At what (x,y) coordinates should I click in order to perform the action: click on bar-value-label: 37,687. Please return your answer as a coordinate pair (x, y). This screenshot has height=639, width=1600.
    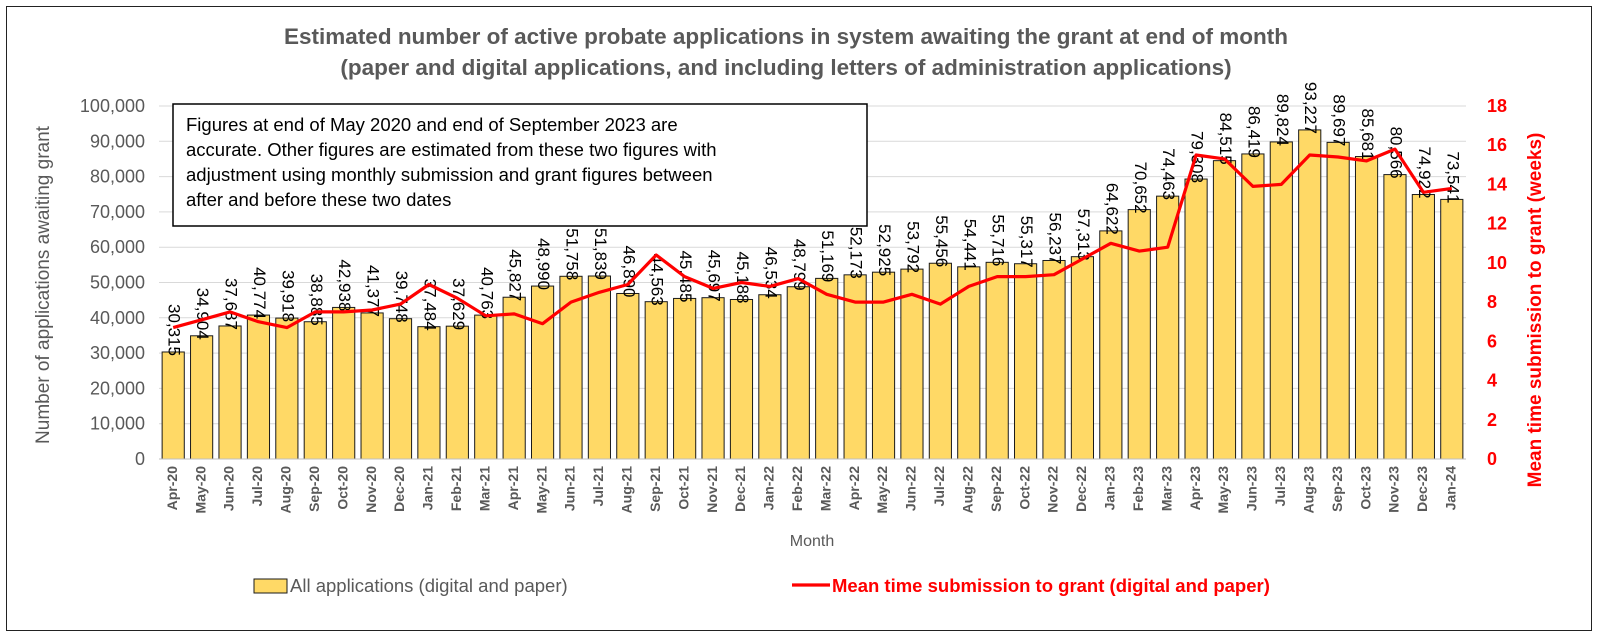
    Looking at the image, I should click on (231, 304).